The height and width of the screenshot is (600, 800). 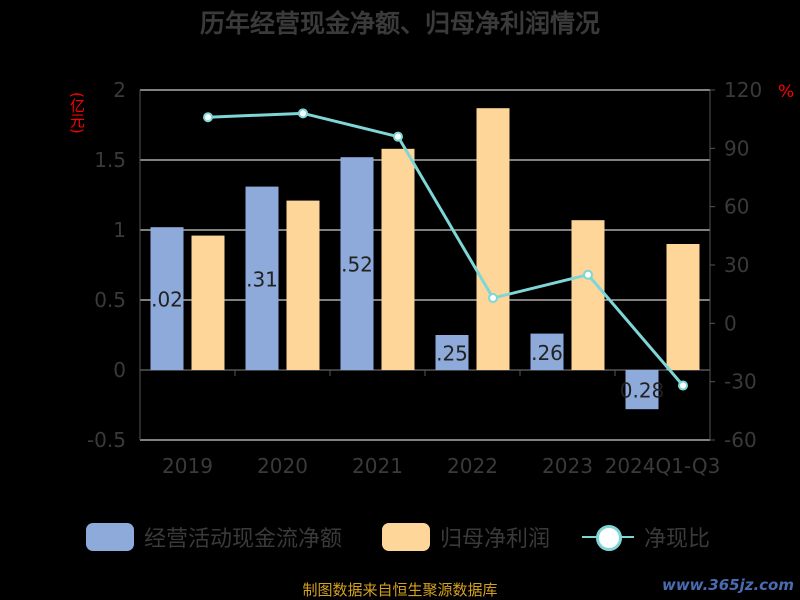 I want to click on y-right-tick-label: -30, so click(x=740, y=382).